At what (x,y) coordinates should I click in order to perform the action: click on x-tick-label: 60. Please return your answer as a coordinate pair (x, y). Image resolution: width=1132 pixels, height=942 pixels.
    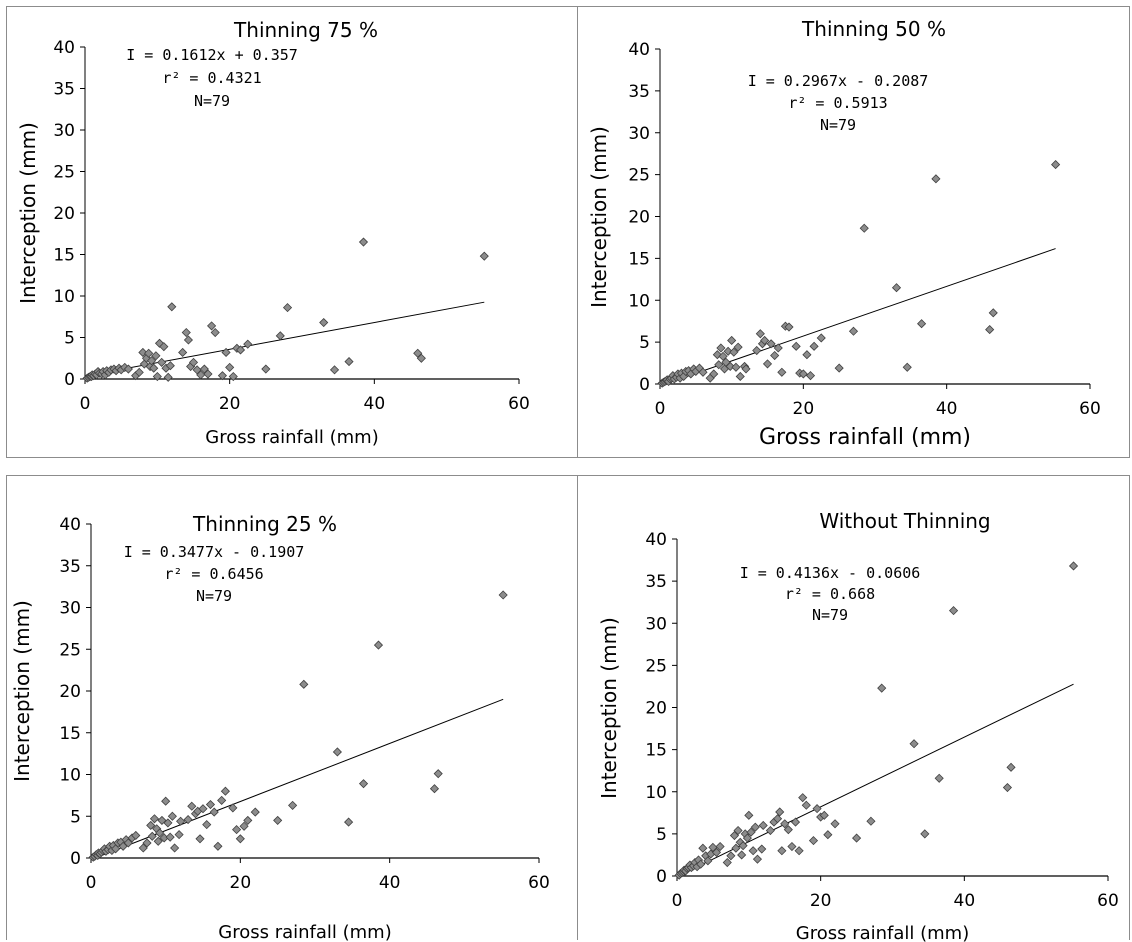
    Looking at the image, I should click on (519, 404).